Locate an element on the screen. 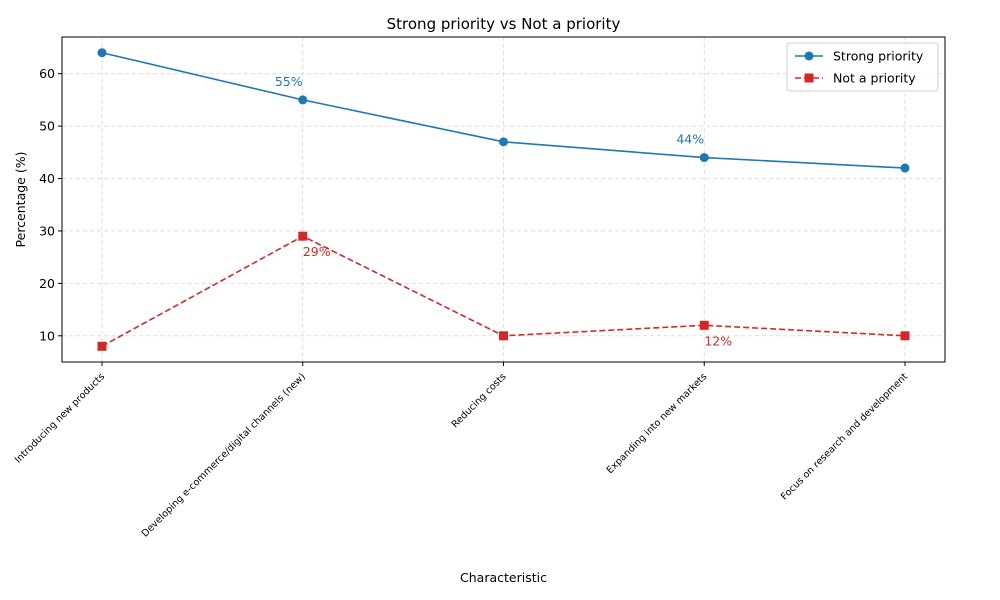 This screenshot has width=1000, height=600. y-tick-label: 20 is located at coordinates (47, 283).